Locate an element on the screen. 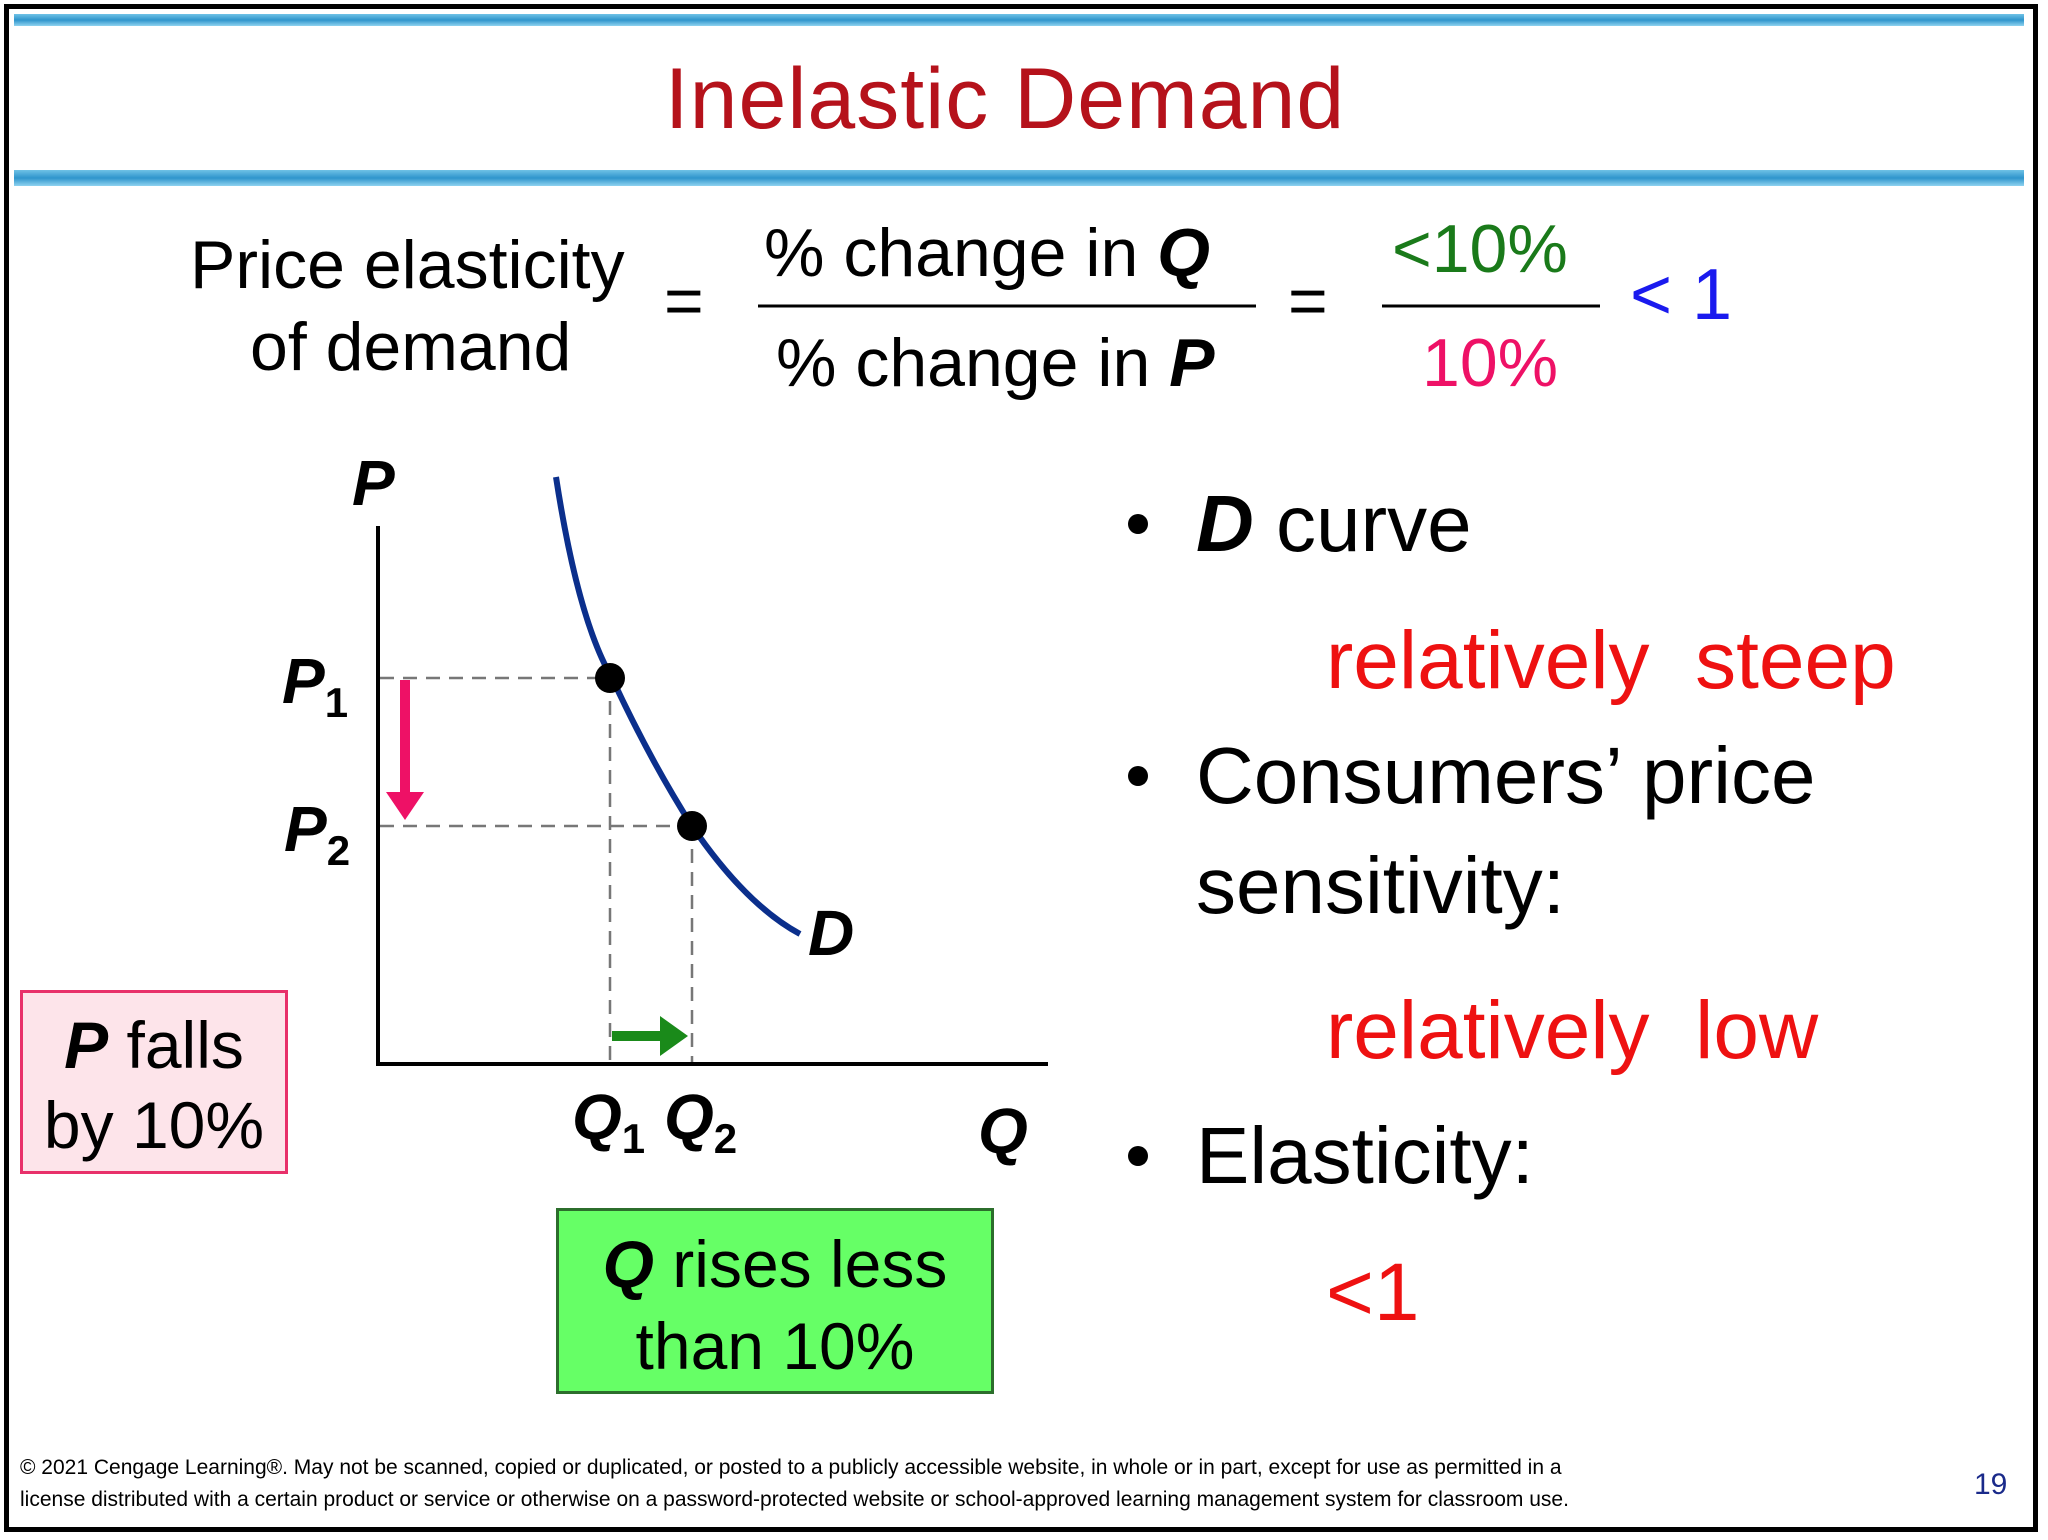  price-fall-callout: P falls by 10% is located at coordinates (154, 1082).